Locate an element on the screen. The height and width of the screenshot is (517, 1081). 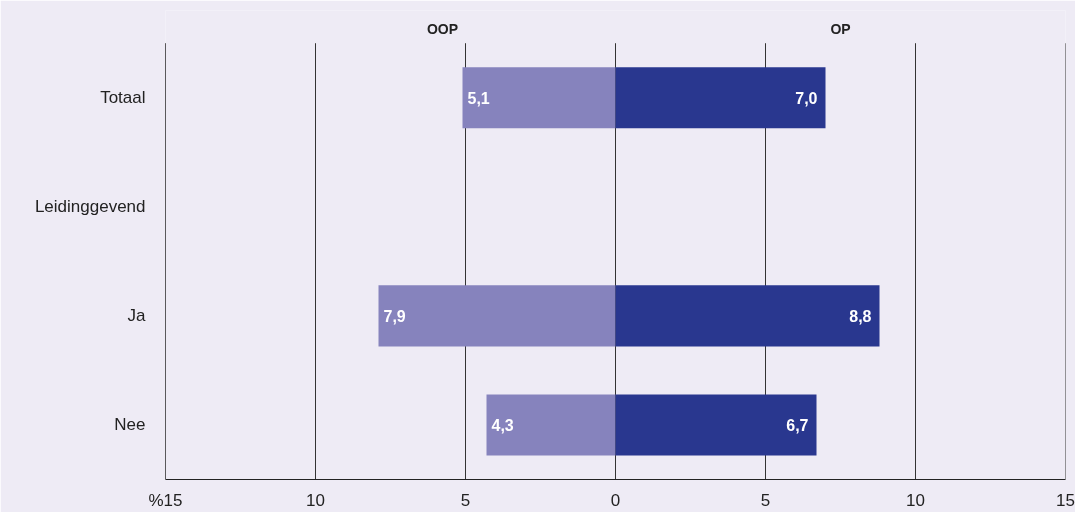
x-tick-label: %15 is located at coordinates (165, 500).